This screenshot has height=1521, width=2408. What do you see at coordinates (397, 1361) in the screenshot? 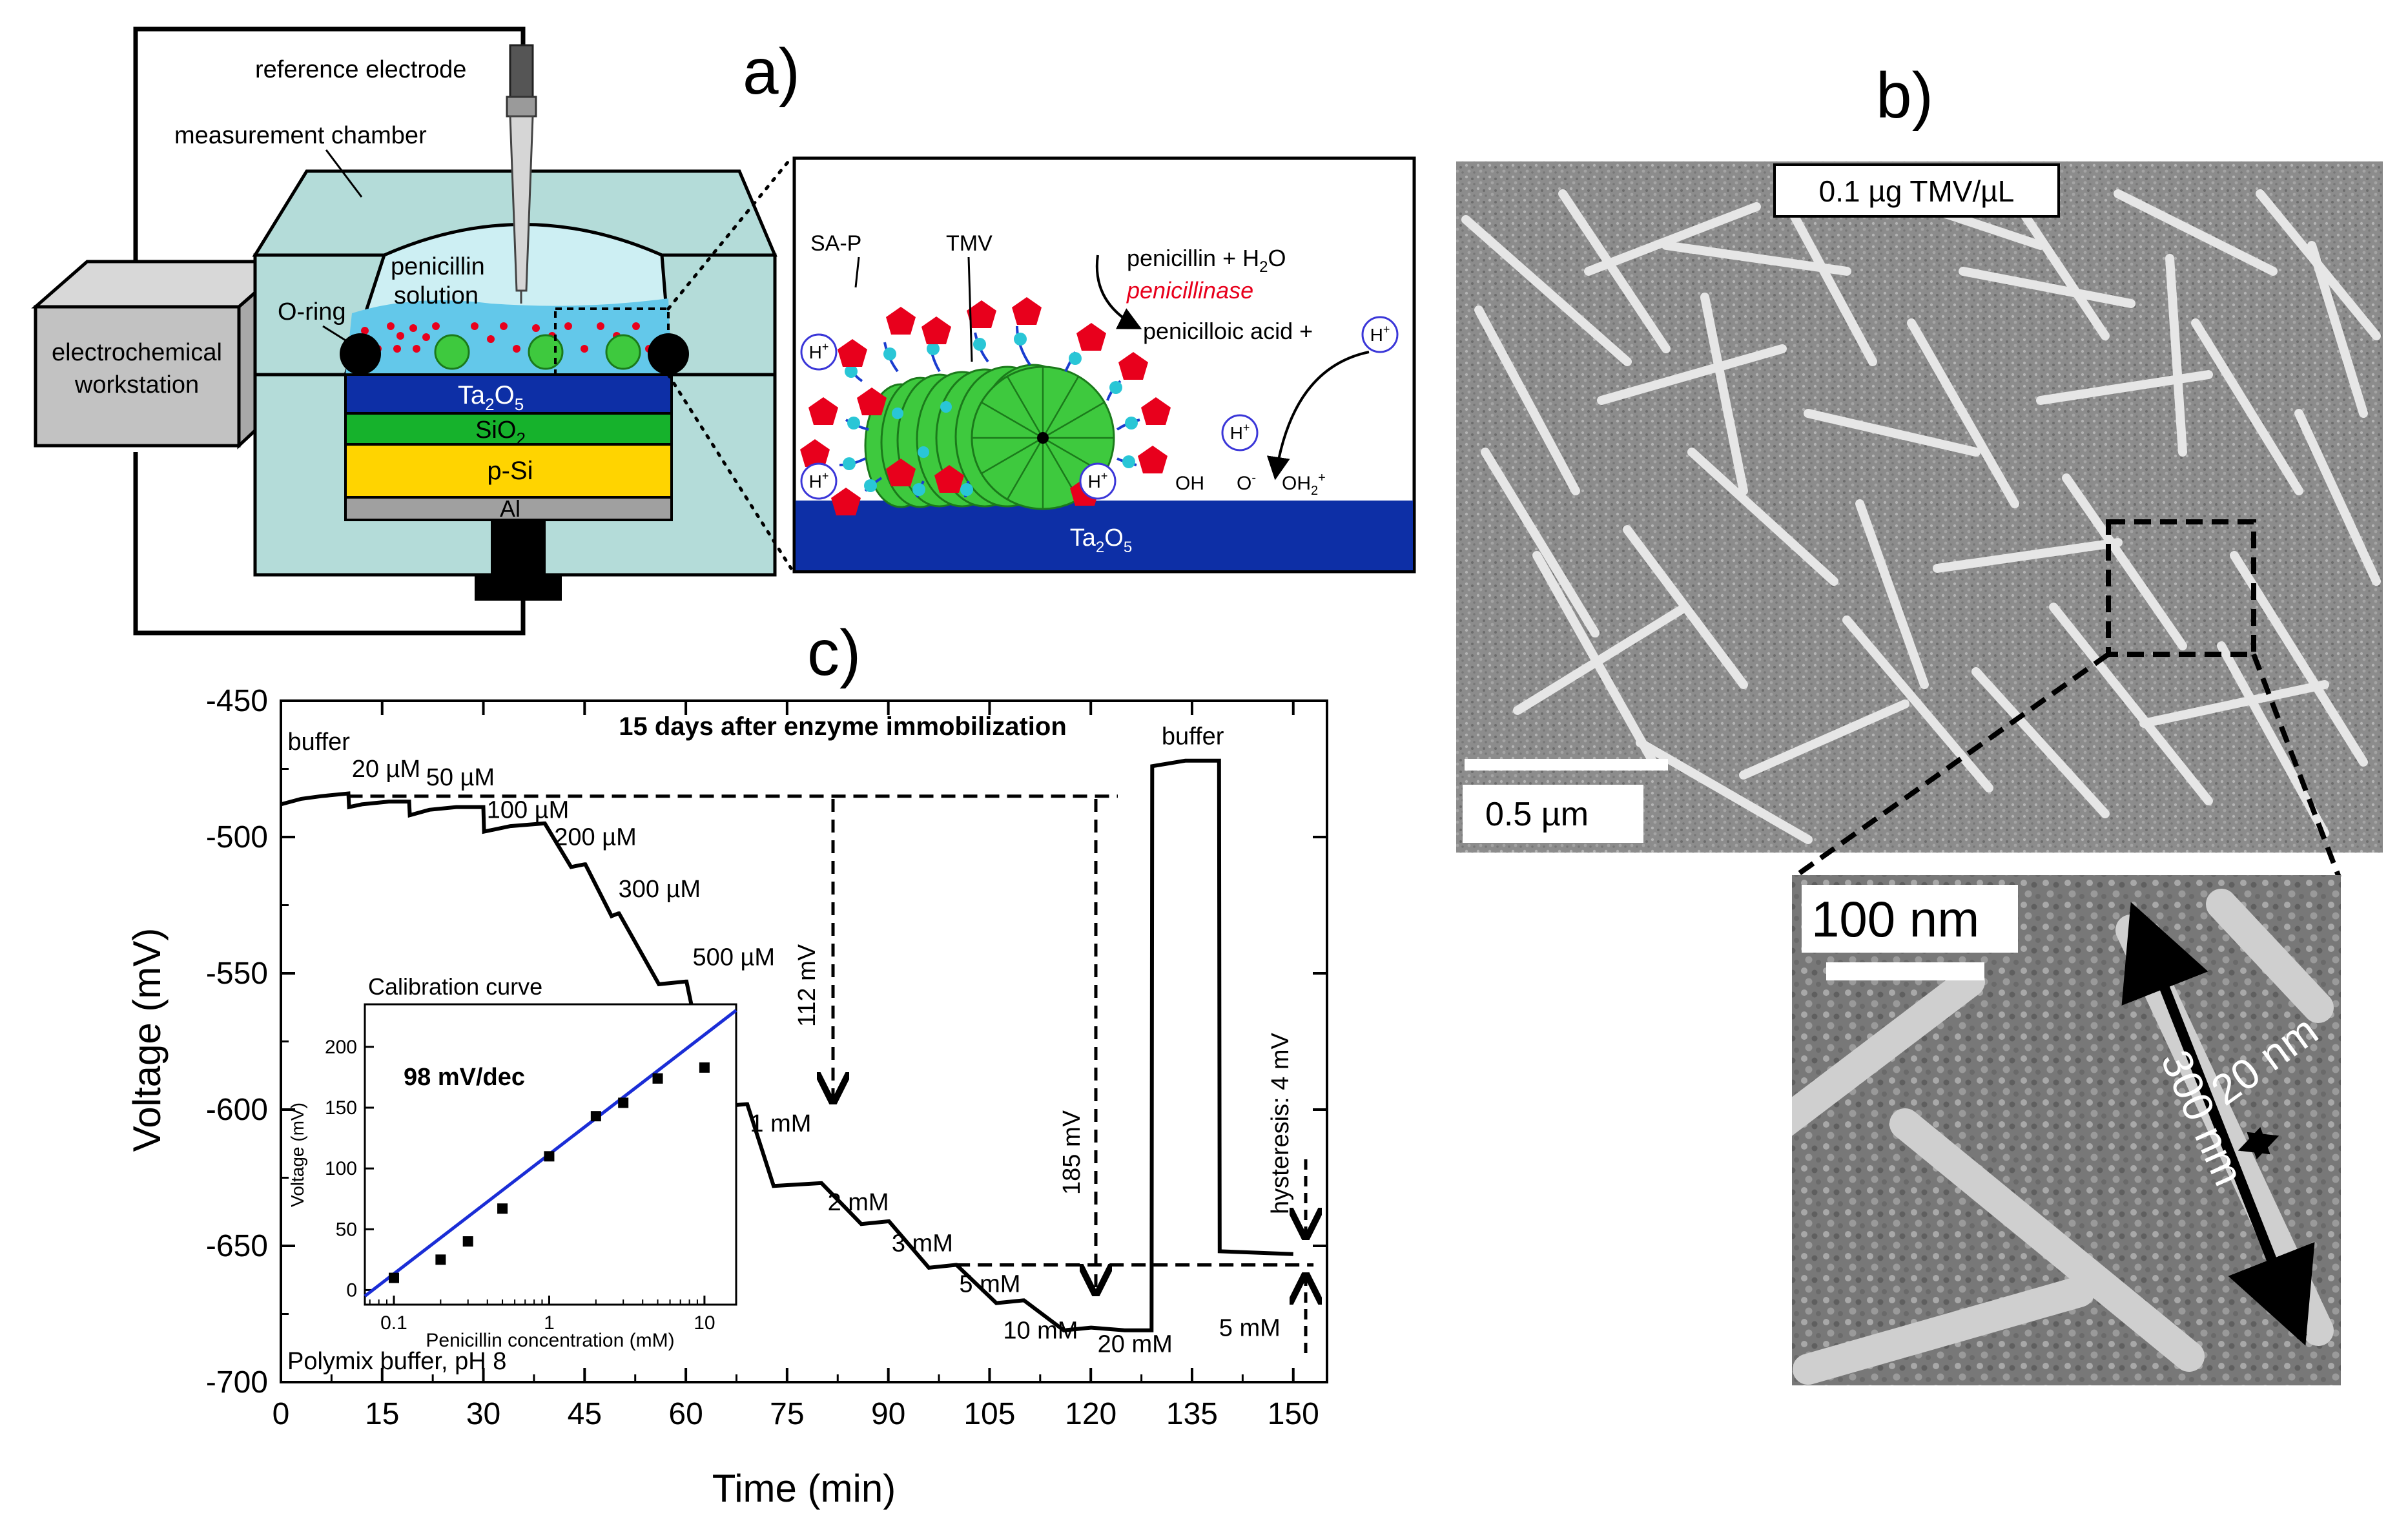
I see `main-chart-buffer-note: Polymix buffer, pH 8` at bounding box center [397, 1361].